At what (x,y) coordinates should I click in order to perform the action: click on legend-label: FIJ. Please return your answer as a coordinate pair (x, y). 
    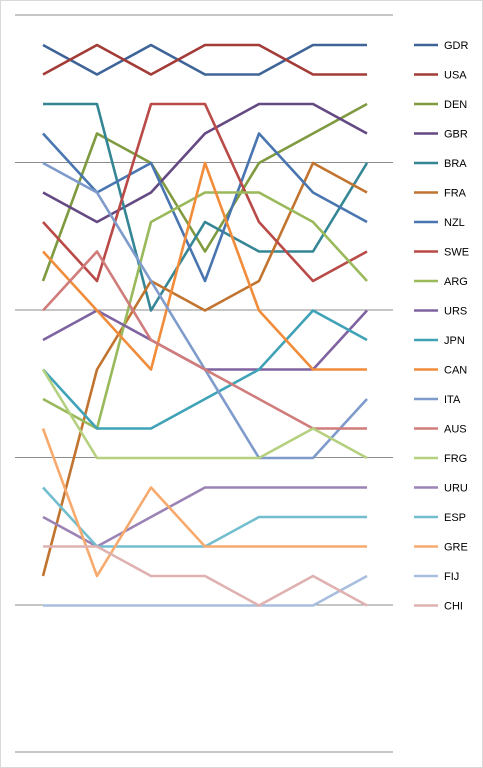
    Looking at the image, I should click on (451, 577).